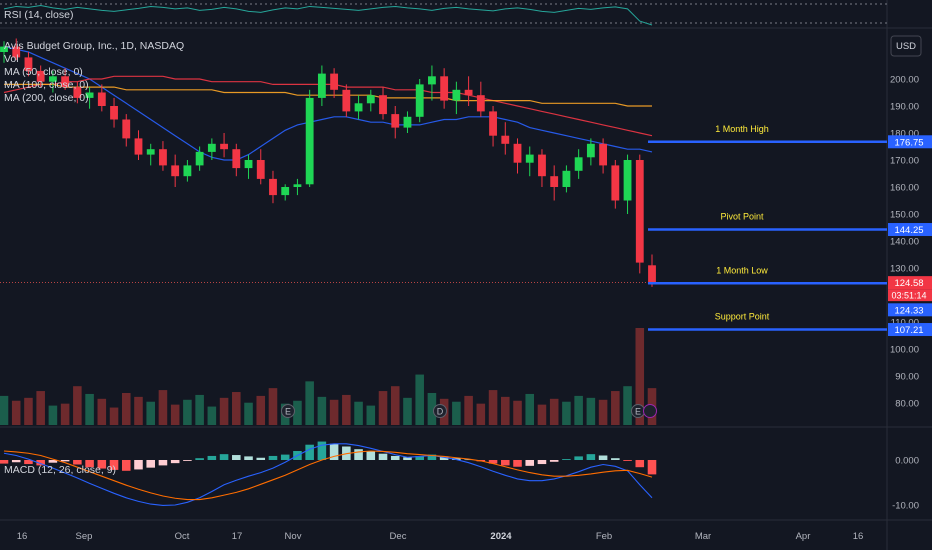 The height and width of the screenshot is (550, 932). Describe the element at coordinates (328, 475) in the screenshot. I see `signal-line` at that location.